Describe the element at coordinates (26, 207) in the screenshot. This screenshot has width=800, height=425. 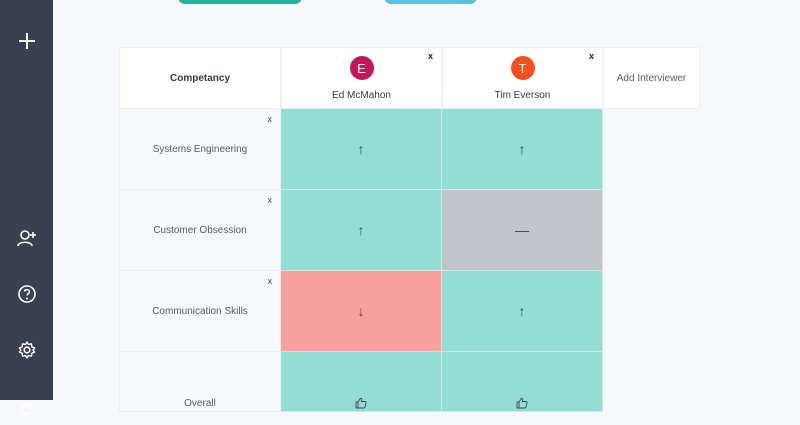
I see `sidebar` at that location.